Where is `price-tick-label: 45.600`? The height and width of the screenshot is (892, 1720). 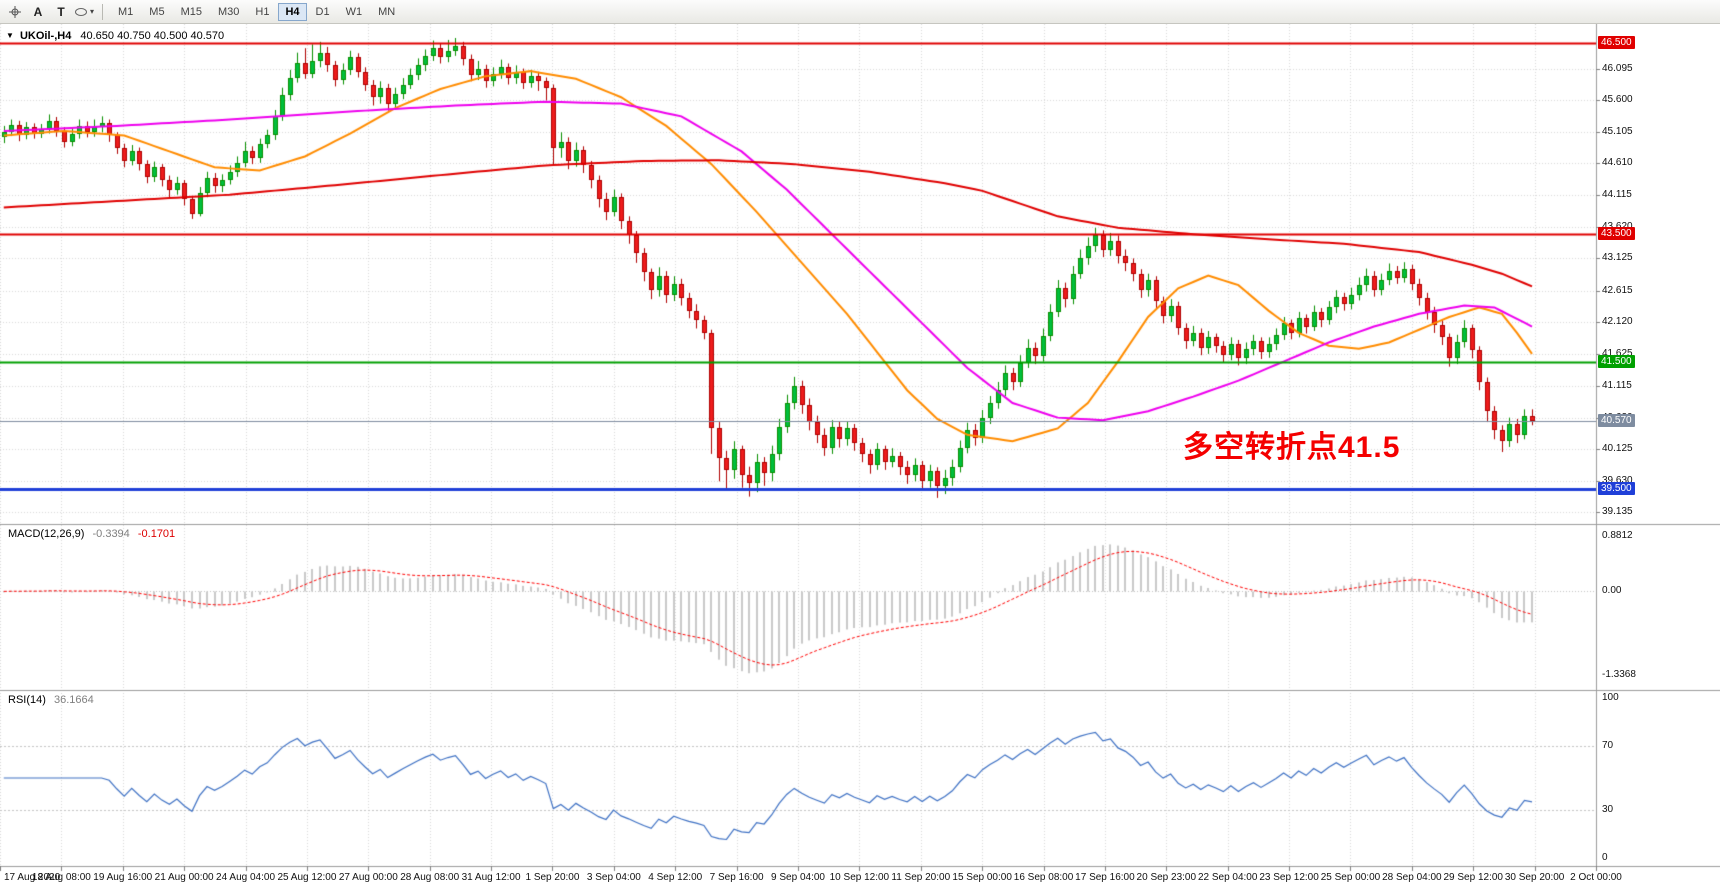 price-tick-label: 45.600 is located at coordinates (1617, 100).